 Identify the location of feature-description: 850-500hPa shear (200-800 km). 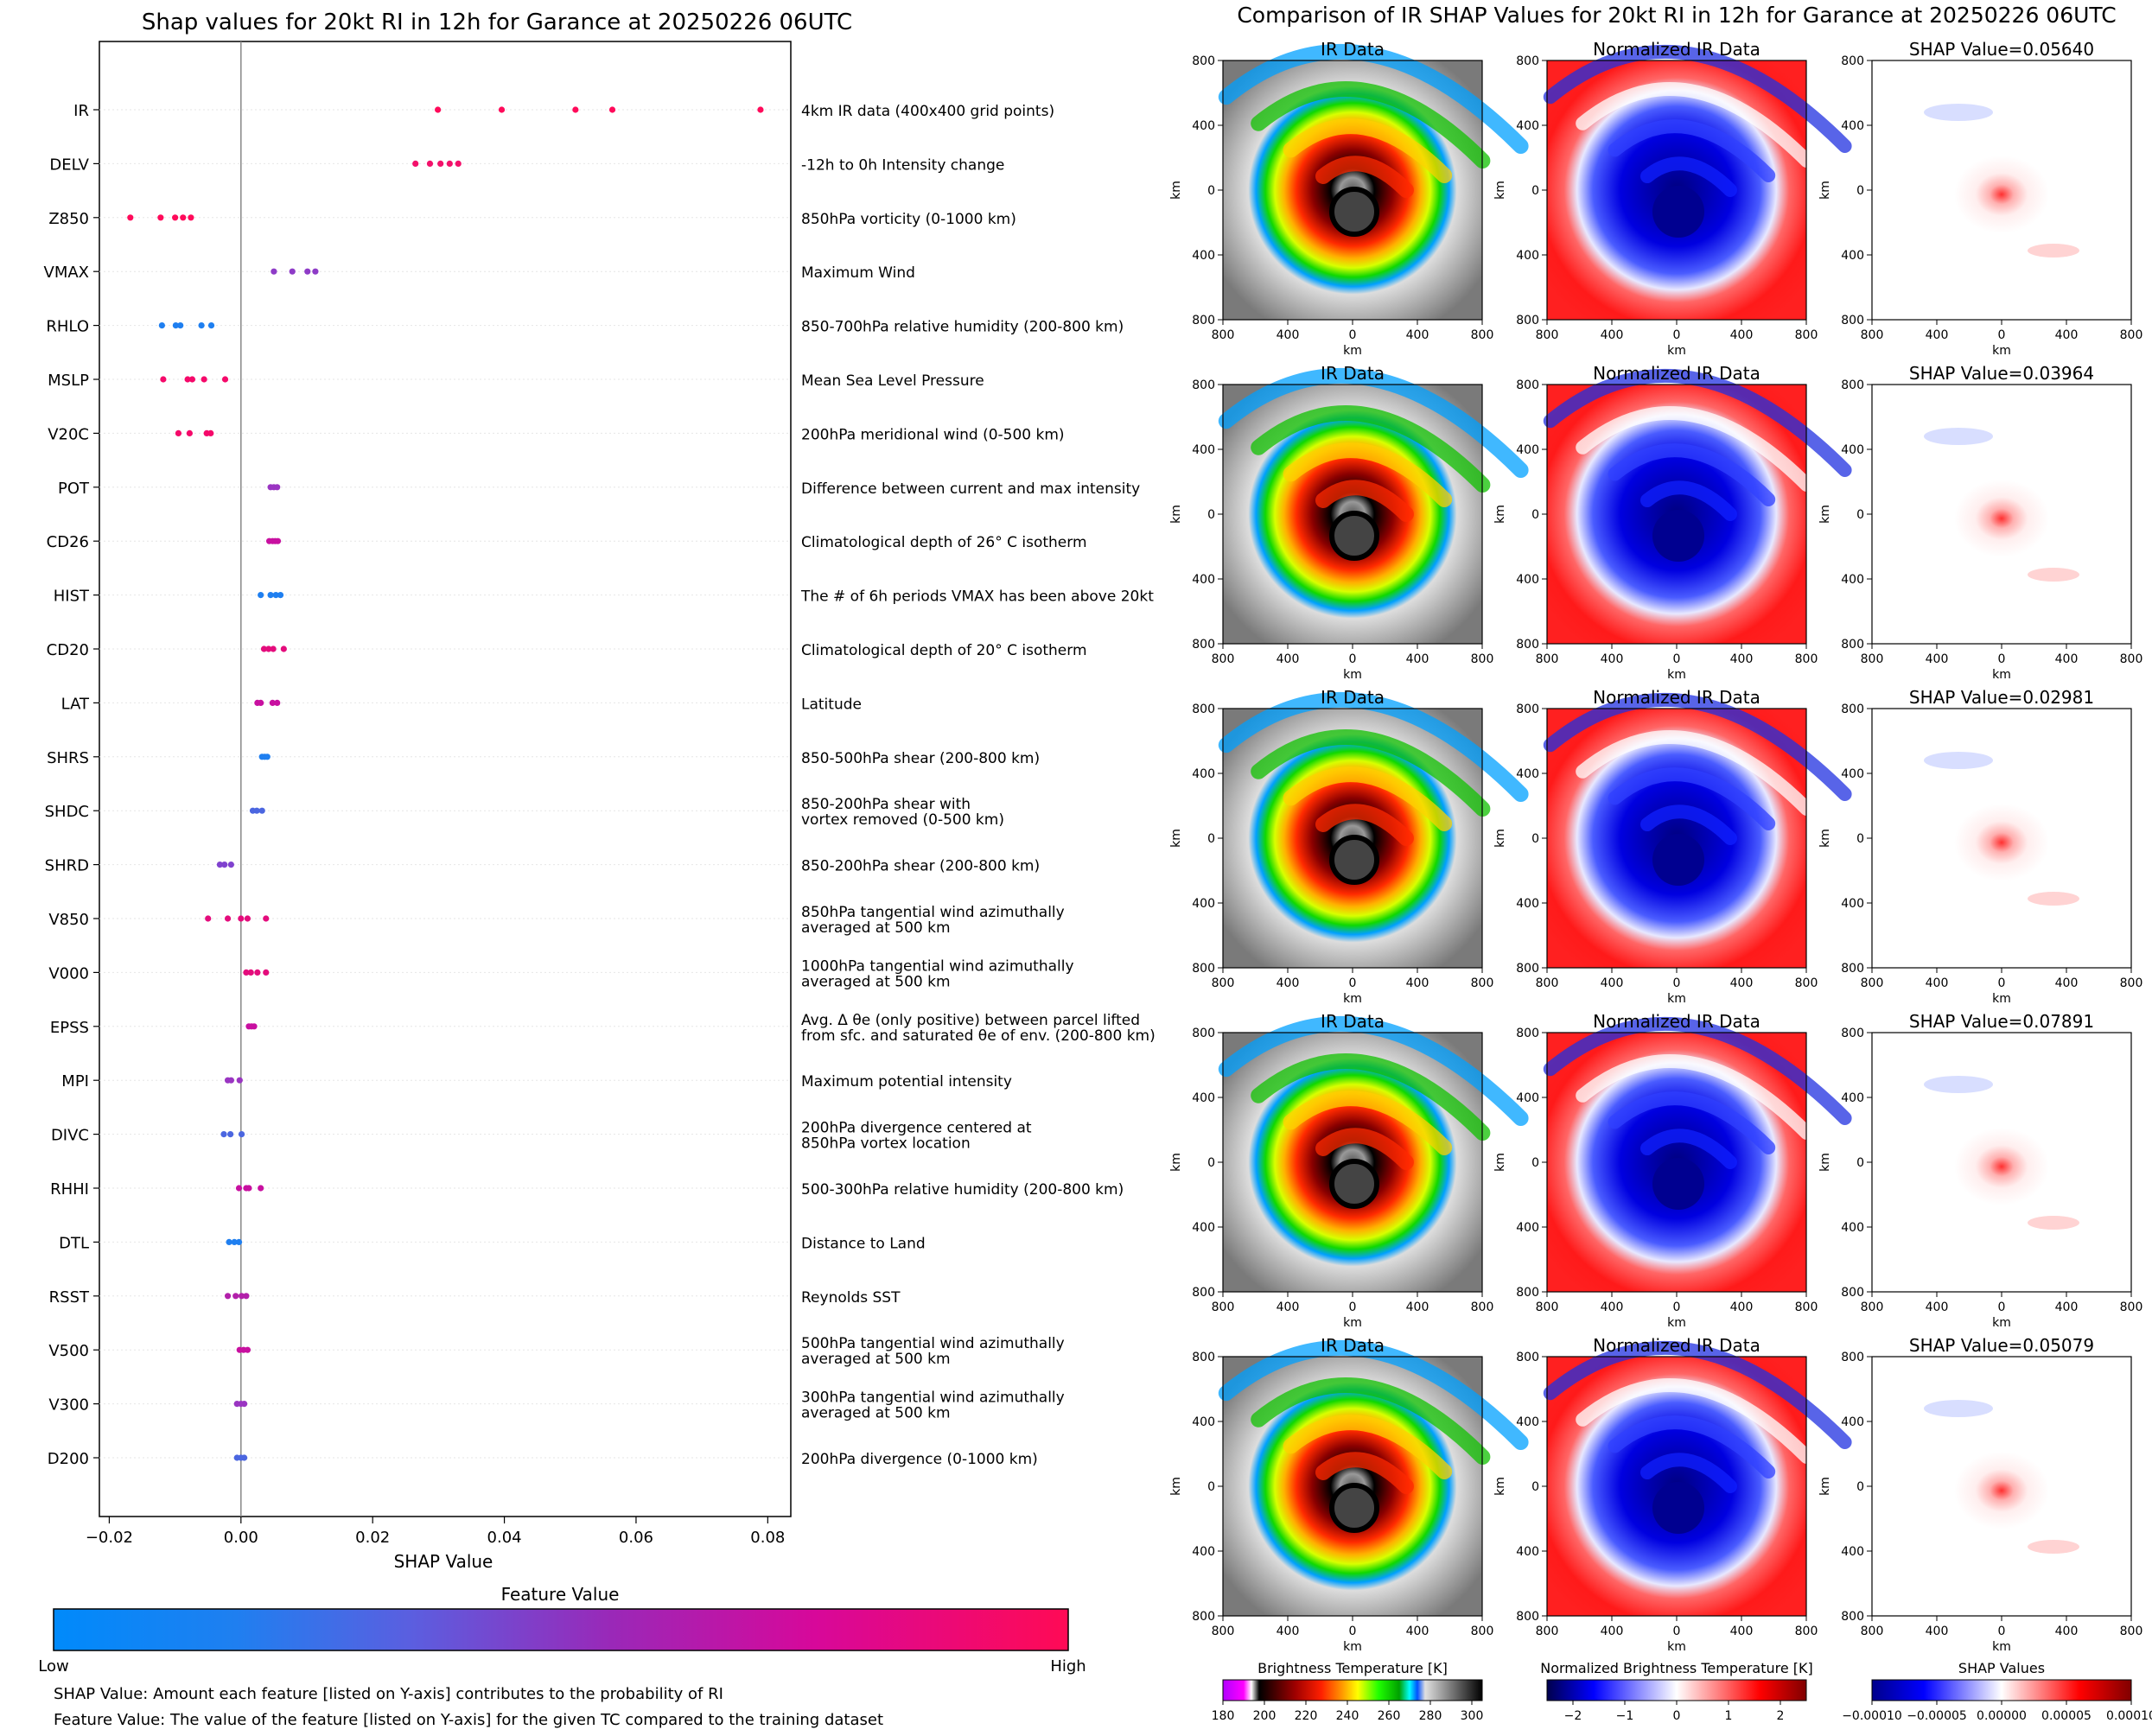
(920, 758).